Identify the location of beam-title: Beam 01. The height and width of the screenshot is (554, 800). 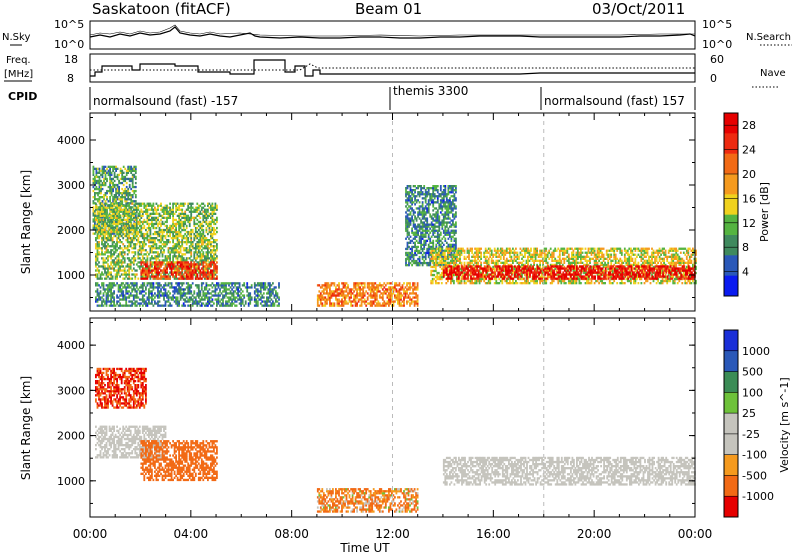
(388, 9).